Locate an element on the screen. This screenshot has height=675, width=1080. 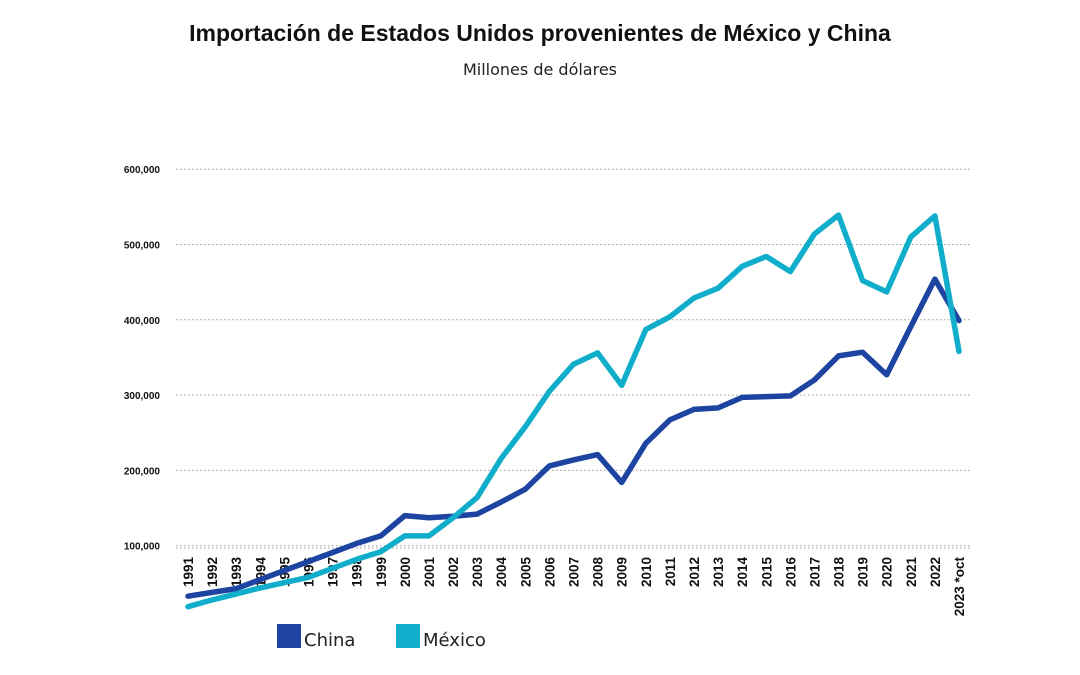
x-tick-label: 2019 is located at coordinates (863, 572).